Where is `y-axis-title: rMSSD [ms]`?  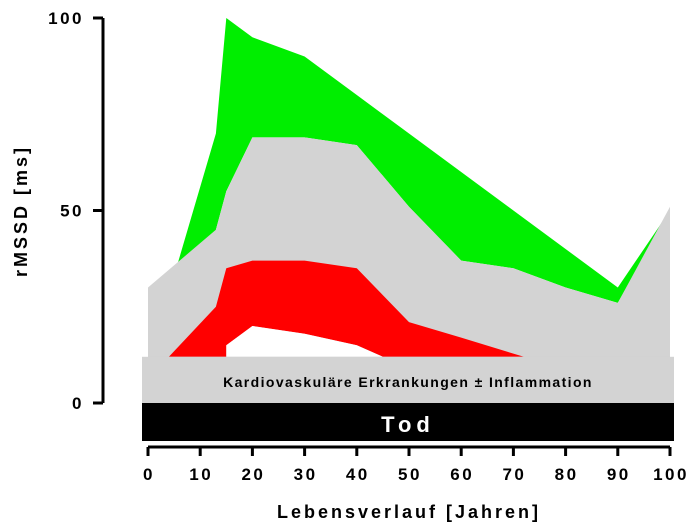 y-axis-title: rMSSD [ms] is located at coordinates (21, 211).